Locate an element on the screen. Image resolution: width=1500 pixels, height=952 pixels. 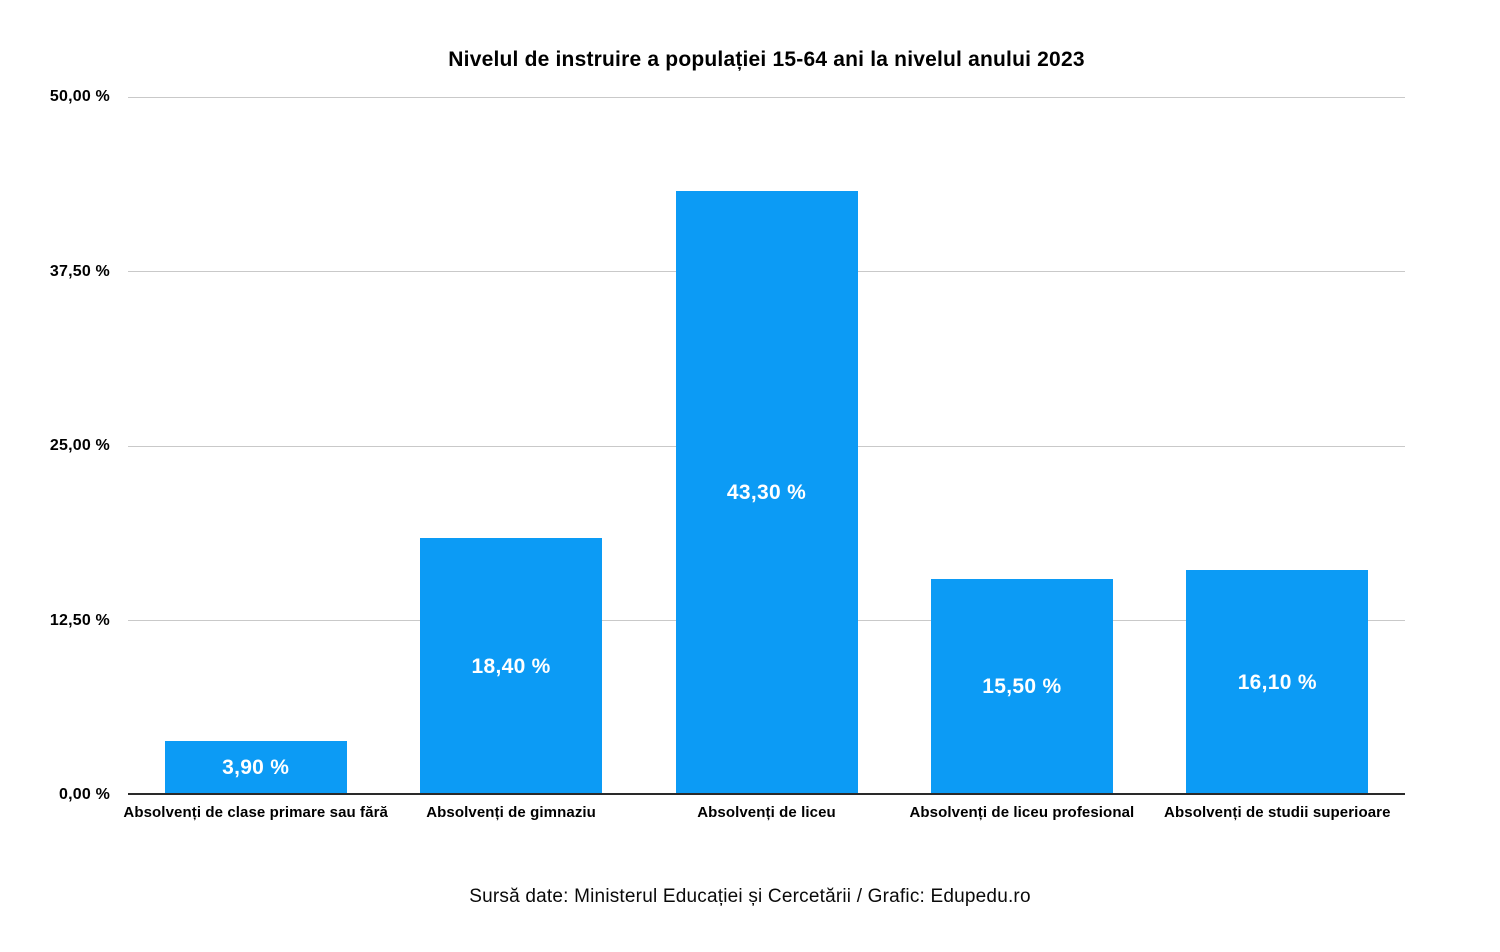
gridline is located at coordinates (766, 97).